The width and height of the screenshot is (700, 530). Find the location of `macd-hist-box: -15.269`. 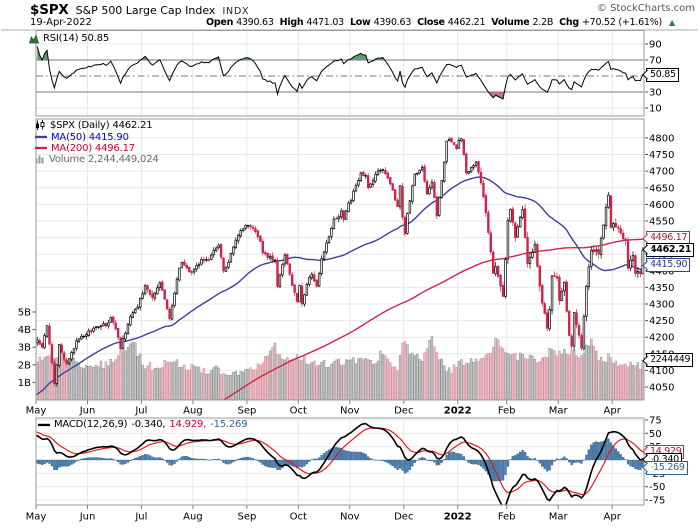

macd-hist-box: -15.269 is located at coordinates (667, 467).